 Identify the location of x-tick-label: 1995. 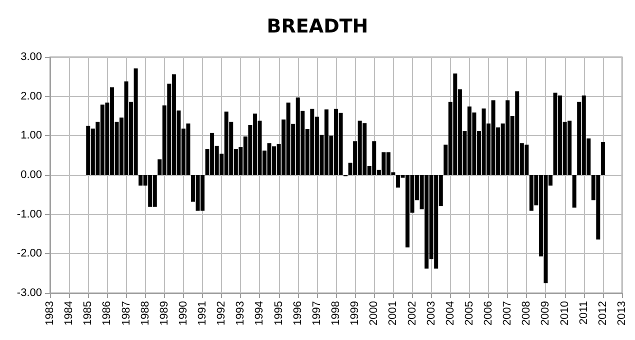
(278, 313).